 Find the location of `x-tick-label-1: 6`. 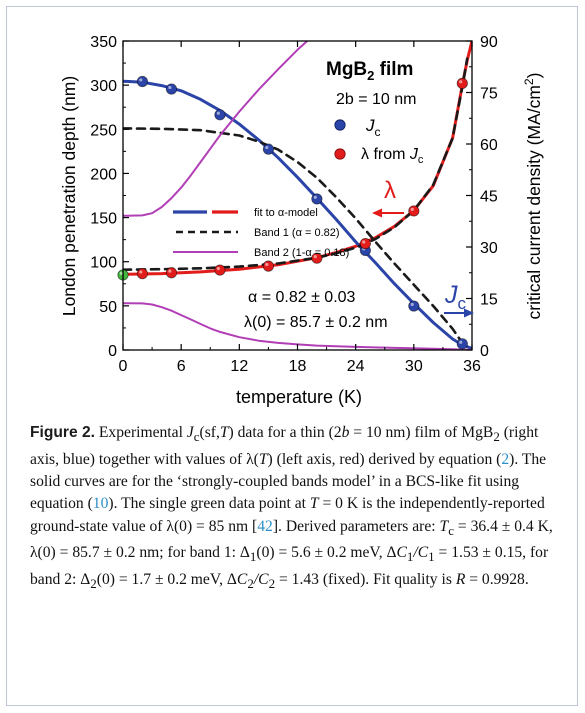

x-tick-label-1: 6 is located at coordinates (181, 366).